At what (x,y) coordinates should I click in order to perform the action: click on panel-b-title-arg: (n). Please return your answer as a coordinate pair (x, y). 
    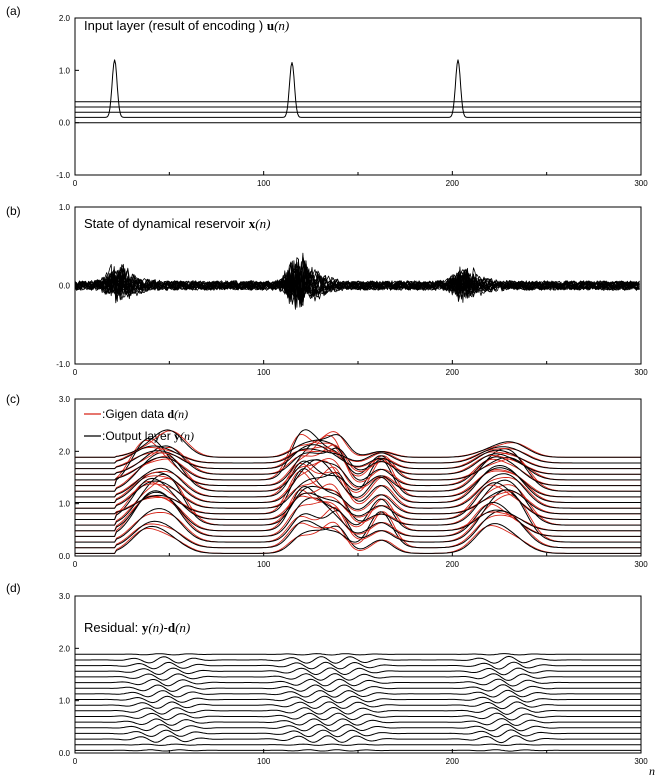
    Looking at the image, I should click on (262, 223).